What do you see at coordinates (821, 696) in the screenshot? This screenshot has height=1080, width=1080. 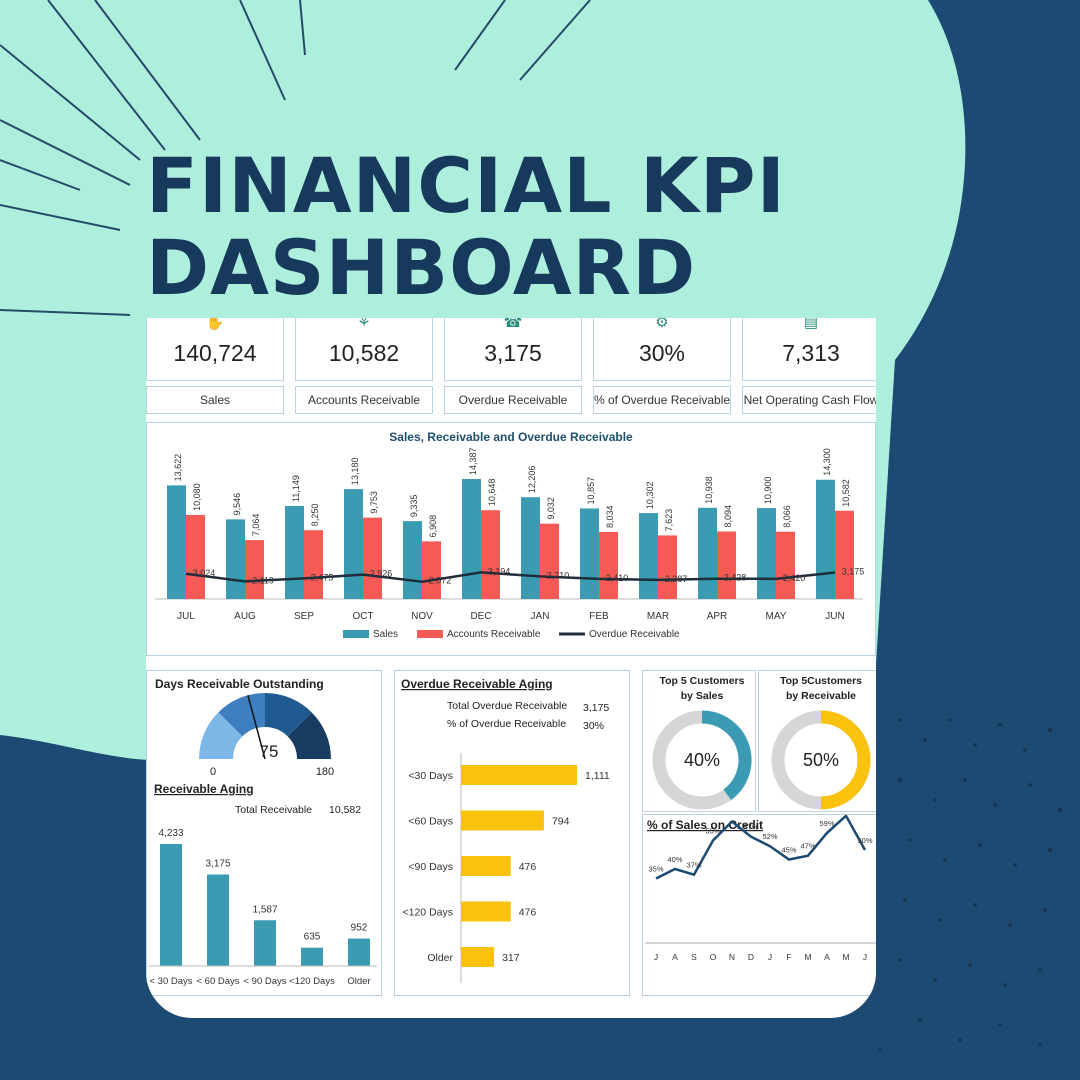 I see `donut-title-line: by Receivable` at bounding box center [821, 696].